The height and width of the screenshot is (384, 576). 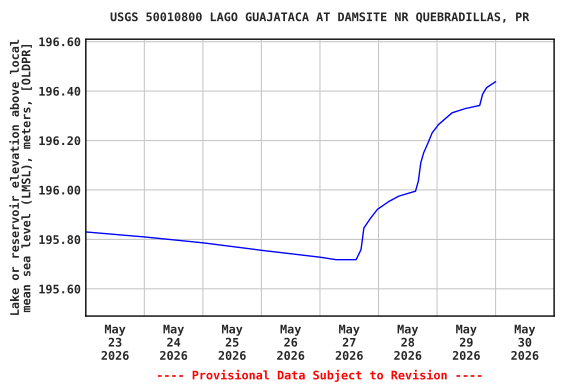 What do you see at coordinates (408, 342) in the screenshot?
I see `x-tick-label: May 28 2026` at bounding box center [408, 342].